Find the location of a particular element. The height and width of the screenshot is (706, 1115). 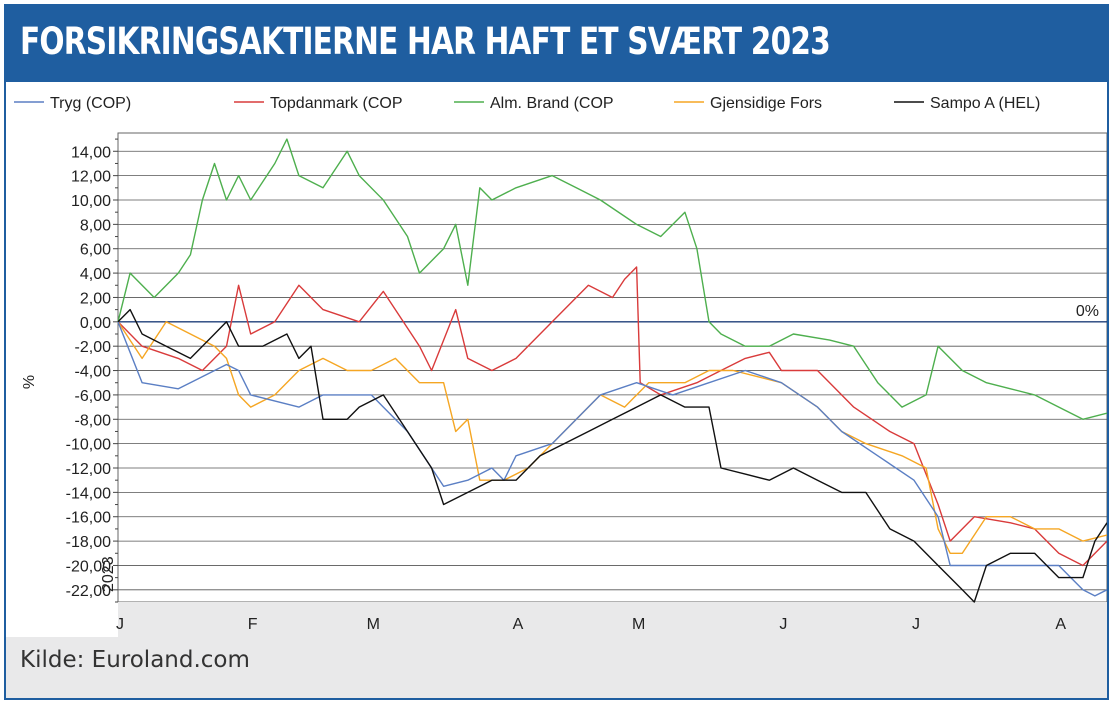

y-tick-label: -12,00 is located at coordinates (88, 469).